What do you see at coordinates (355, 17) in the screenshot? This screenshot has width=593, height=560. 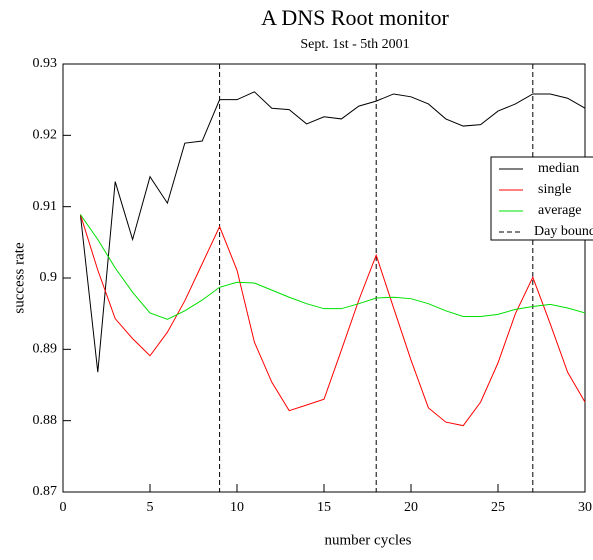 I see `chart-title: A DNS Root monitor` at bounding box center [355, 17].